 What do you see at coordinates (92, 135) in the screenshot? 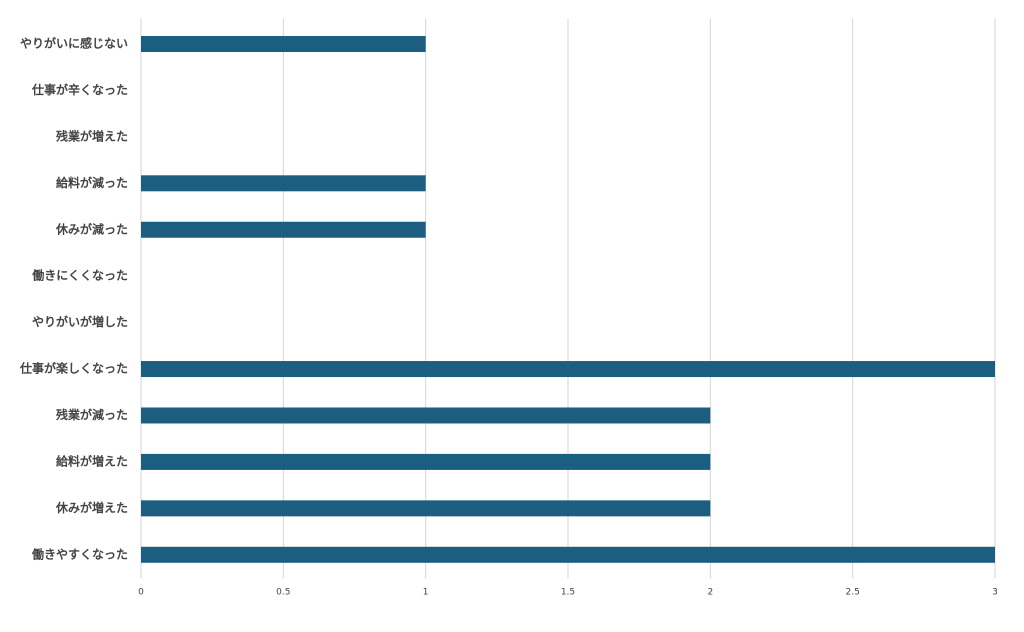
I see `y-tick-label: 残業が増えた` at bounding box center [92, 135].